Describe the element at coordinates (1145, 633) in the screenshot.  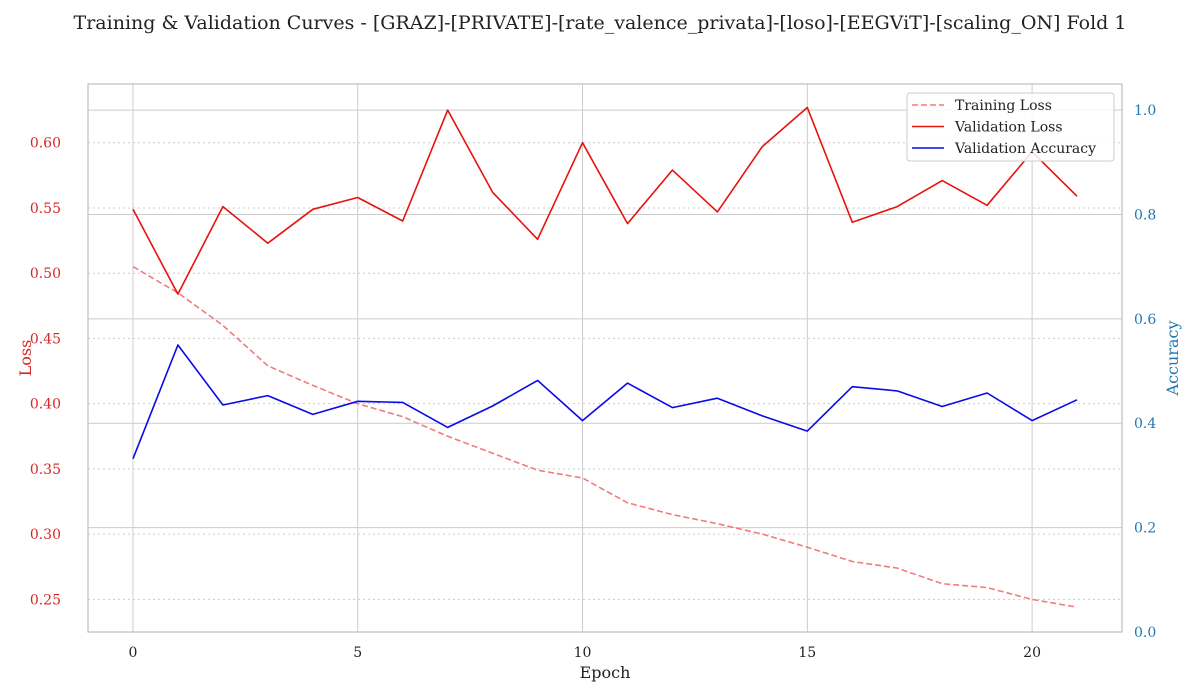
I see `y-right-tick-label: 0.0` at that location.